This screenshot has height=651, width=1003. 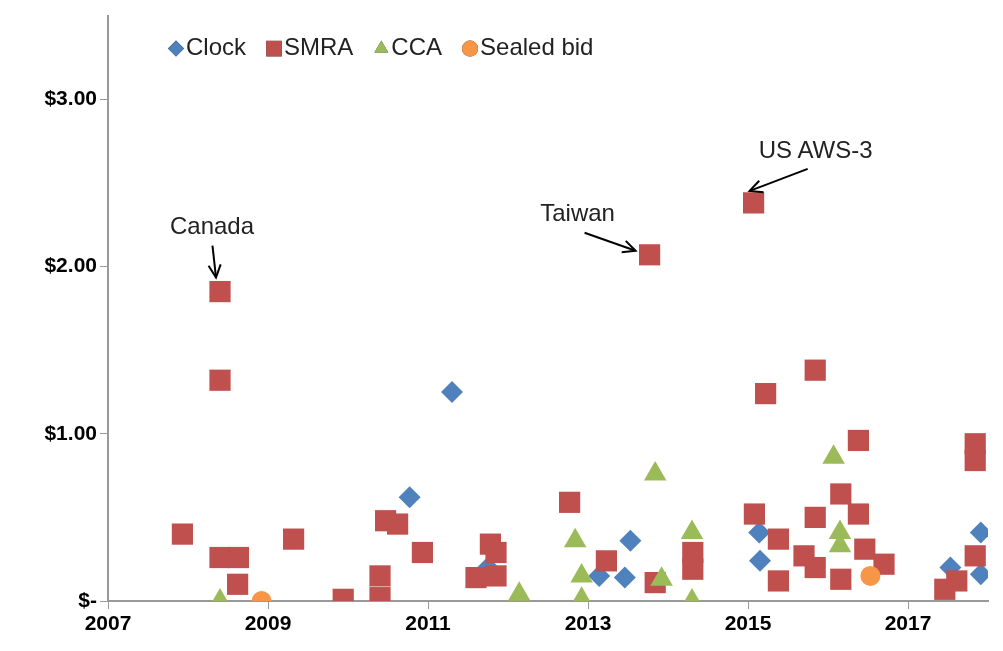 I want to click on x-tick-label: 2017, so click(x=908, y=623).